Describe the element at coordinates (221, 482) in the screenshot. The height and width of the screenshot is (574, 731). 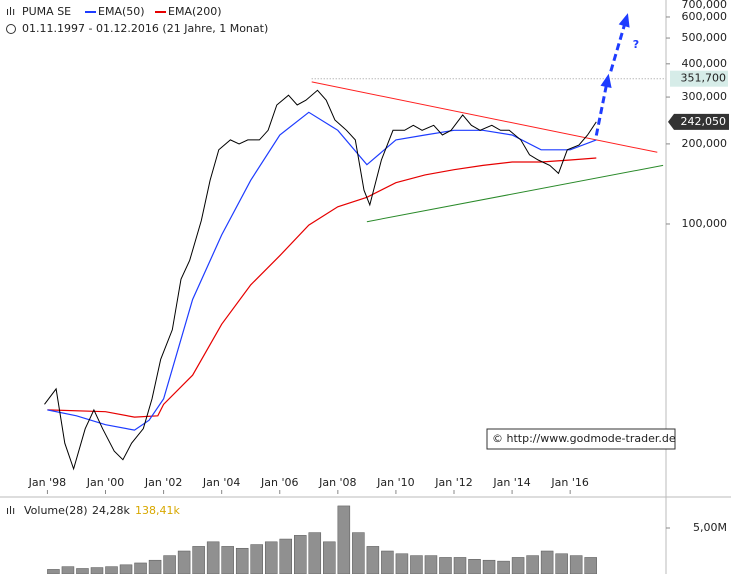
I see `x-tick-label: Jan '04` at that location.